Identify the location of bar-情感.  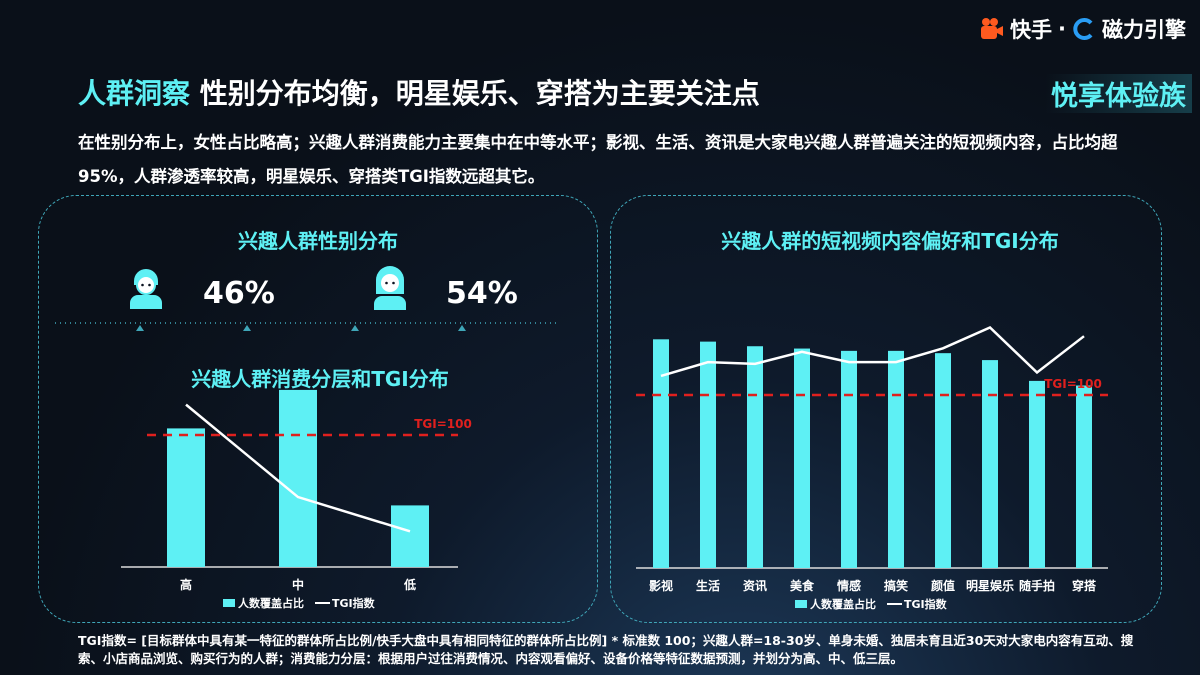
(849, 459).